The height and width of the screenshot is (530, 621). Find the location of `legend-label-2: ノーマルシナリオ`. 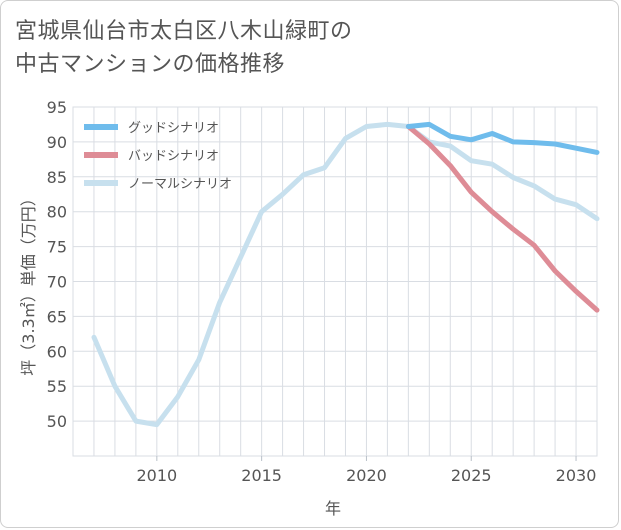

legend-label-2: ノーマルシナリオ is located at coordinates (180, 184).